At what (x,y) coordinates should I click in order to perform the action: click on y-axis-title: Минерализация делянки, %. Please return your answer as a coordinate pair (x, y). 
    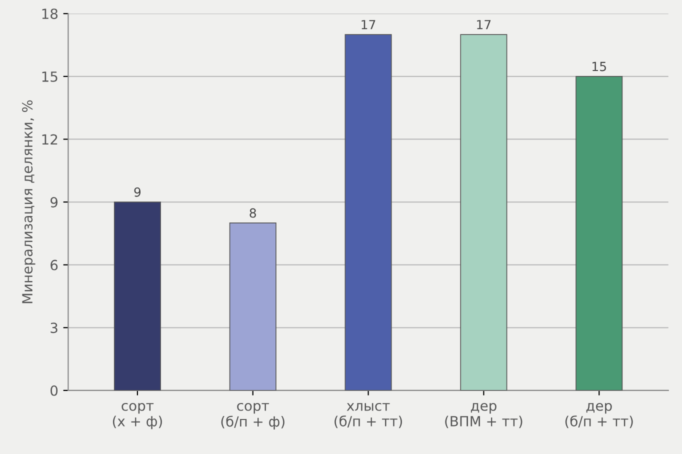
    Looking at the image, I should click on (29, 202).